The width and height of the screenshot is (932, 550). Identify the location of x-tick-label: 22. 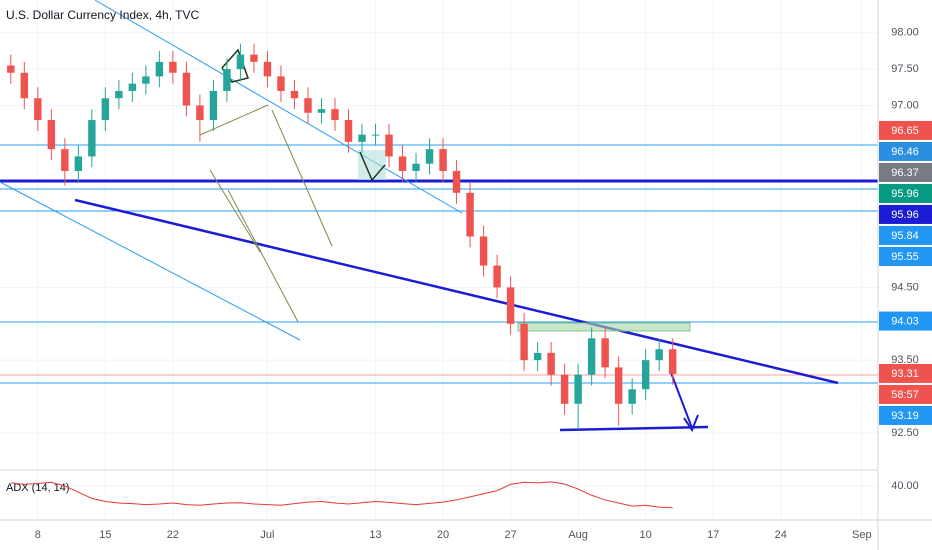
(173, 535).